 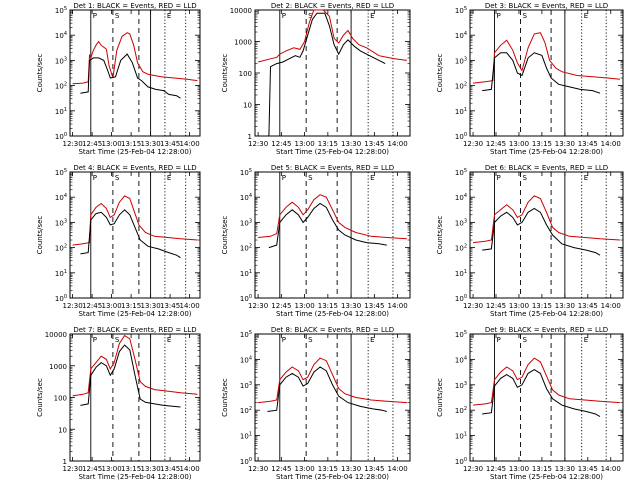 I want to click on panel-title: Det 1: BLACK = Events, RED = LLD, so click(x=134, y=6).